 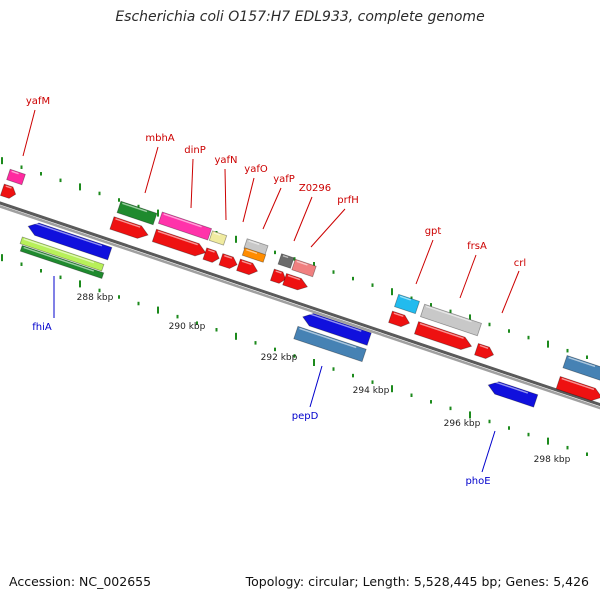 What do you see at coordinates (334, 322) in the screenshot?
I see `gene-bar-pepD-highlight` at bounding box center [334, 322].